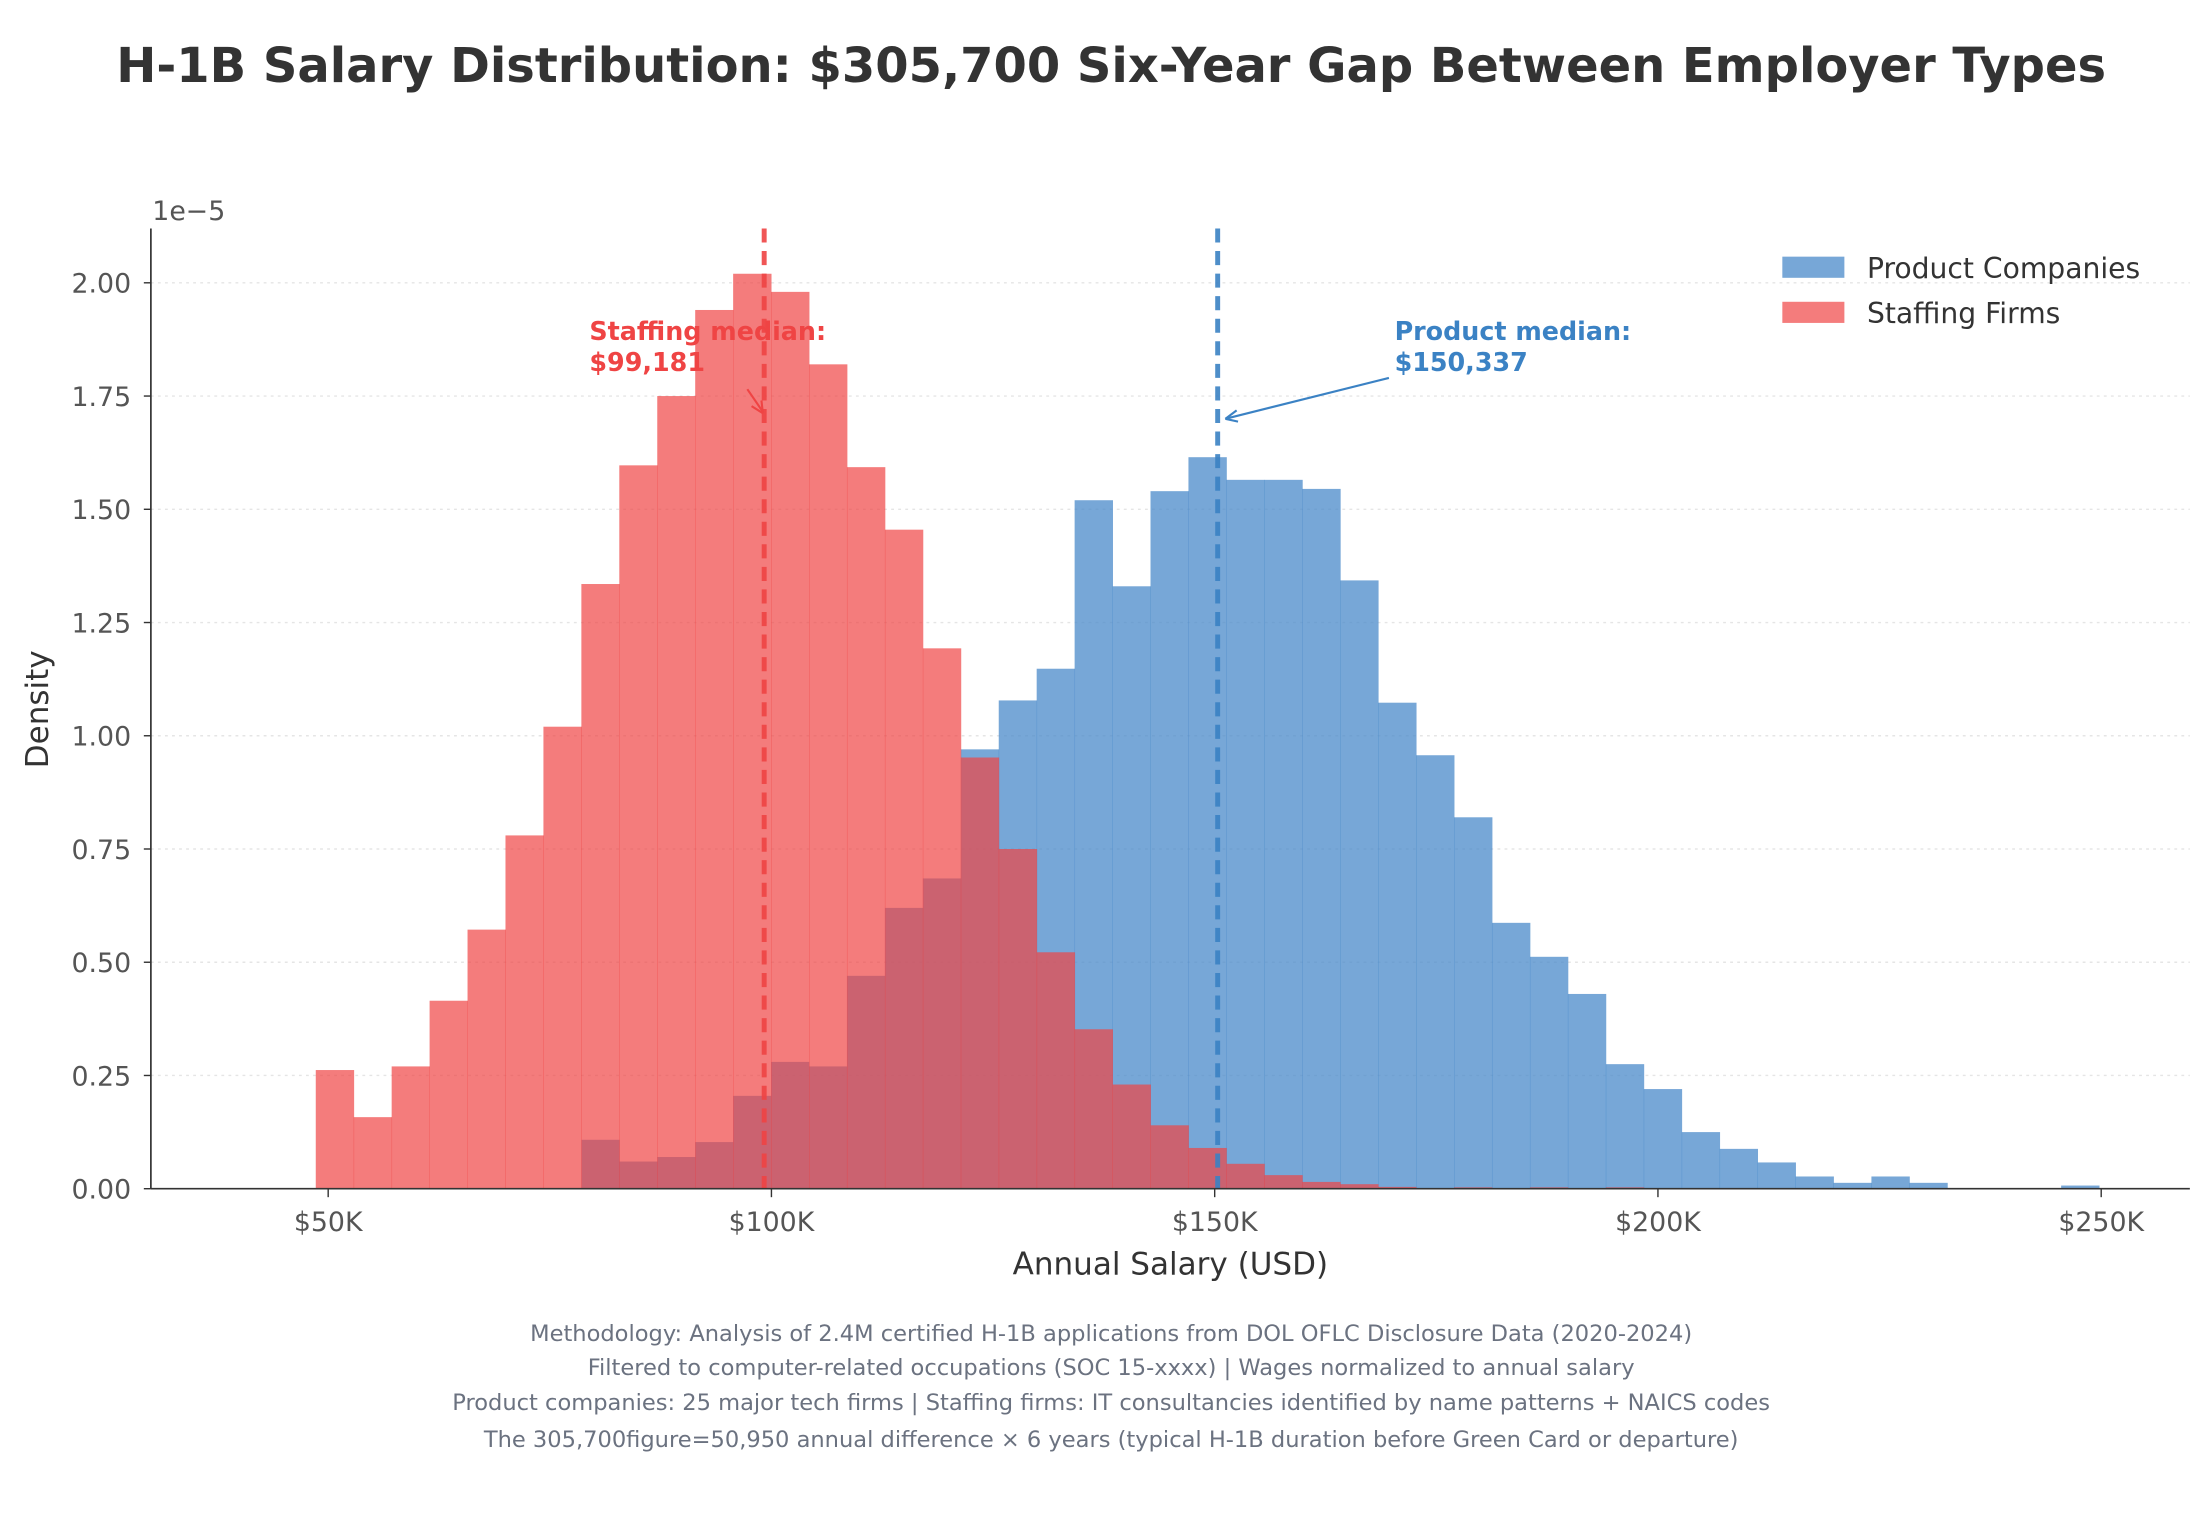 The width and height of the screenshot is (2211, 1528). Describe the element at coordinates (101, 963) in the screenshot. I see `y-tick-label: 0.50` at that location.